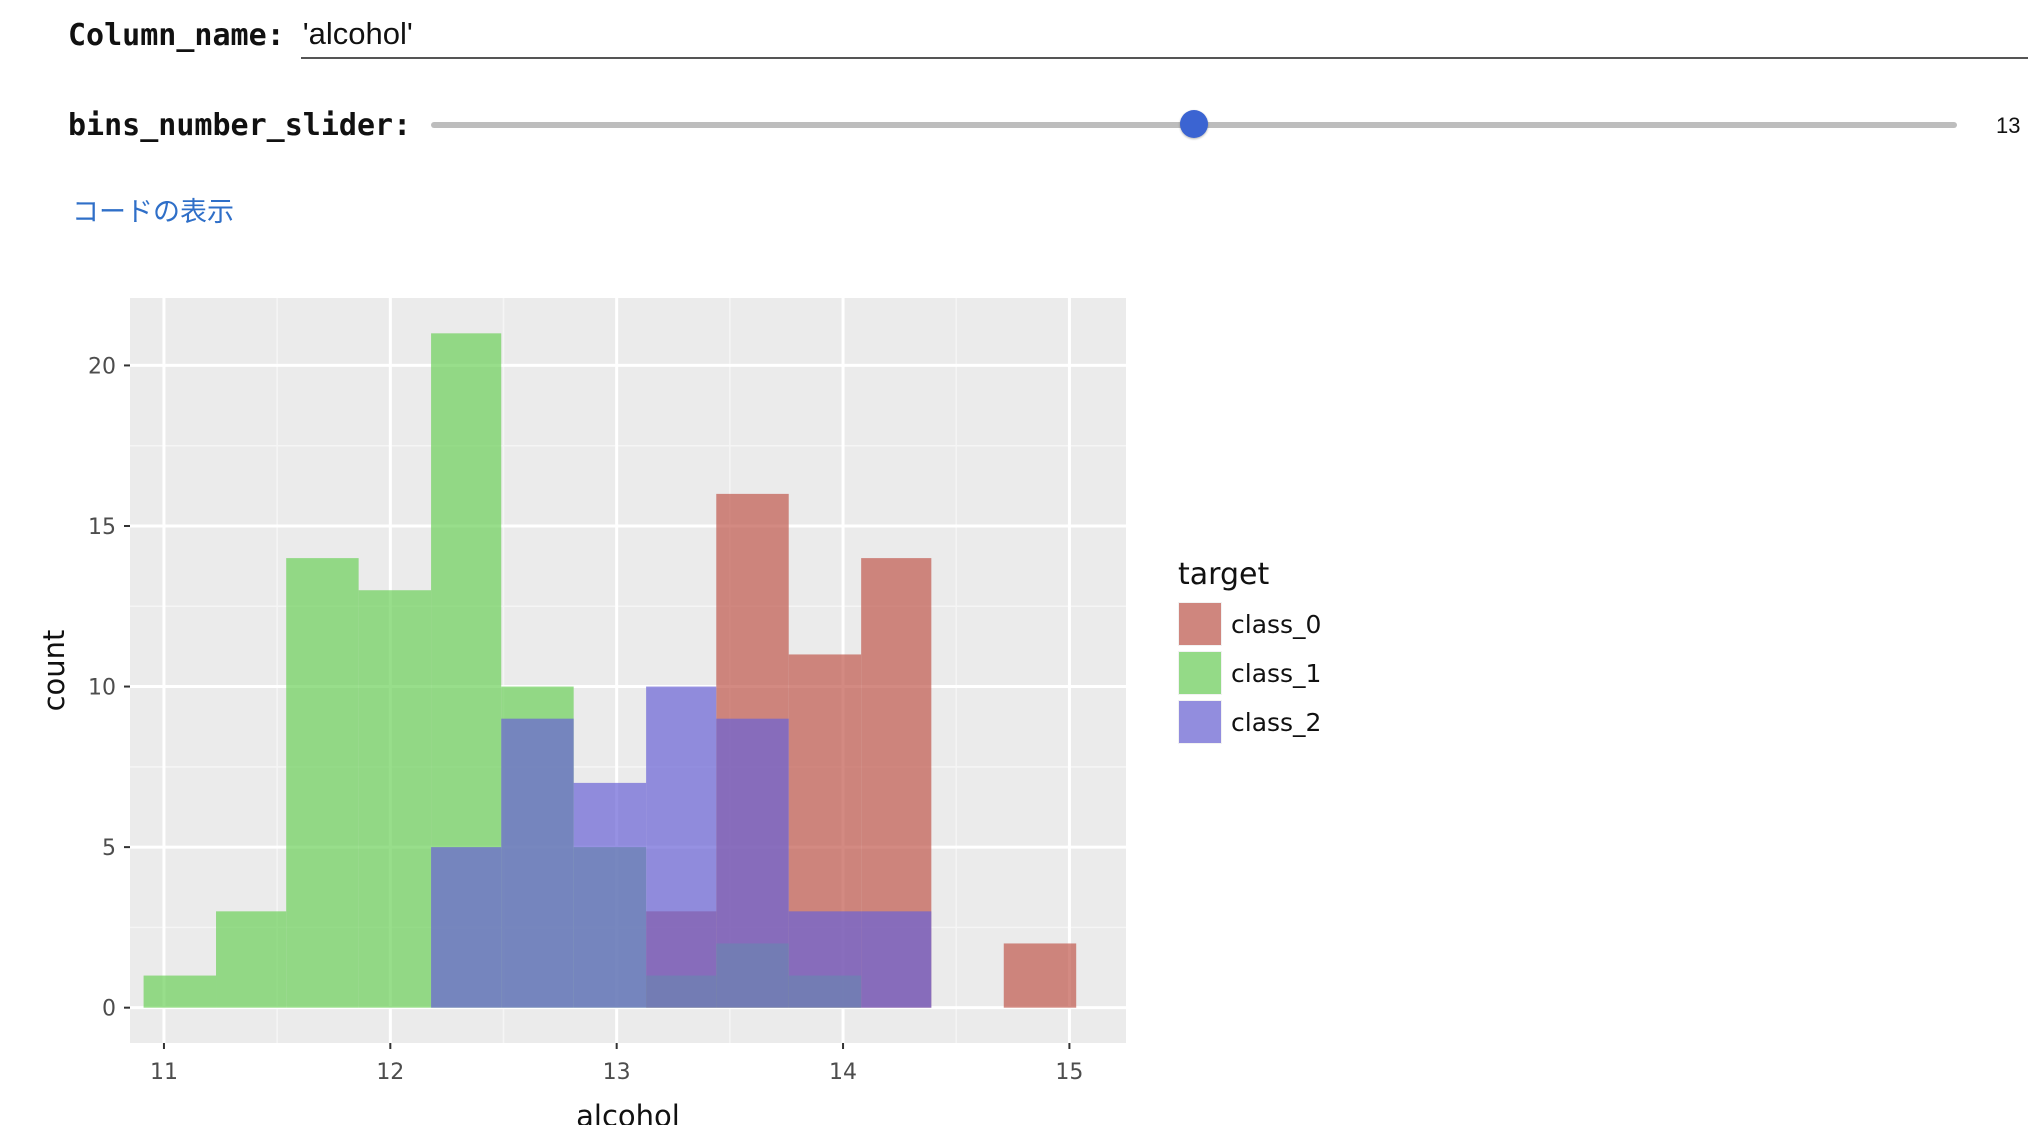 The height and width of the screenshot is (1125, 2035). What do you see at coordinates (1069, 1072) in the screenshot?
I see `x-tick-label: 15` at bounding box center [1069, 1072].